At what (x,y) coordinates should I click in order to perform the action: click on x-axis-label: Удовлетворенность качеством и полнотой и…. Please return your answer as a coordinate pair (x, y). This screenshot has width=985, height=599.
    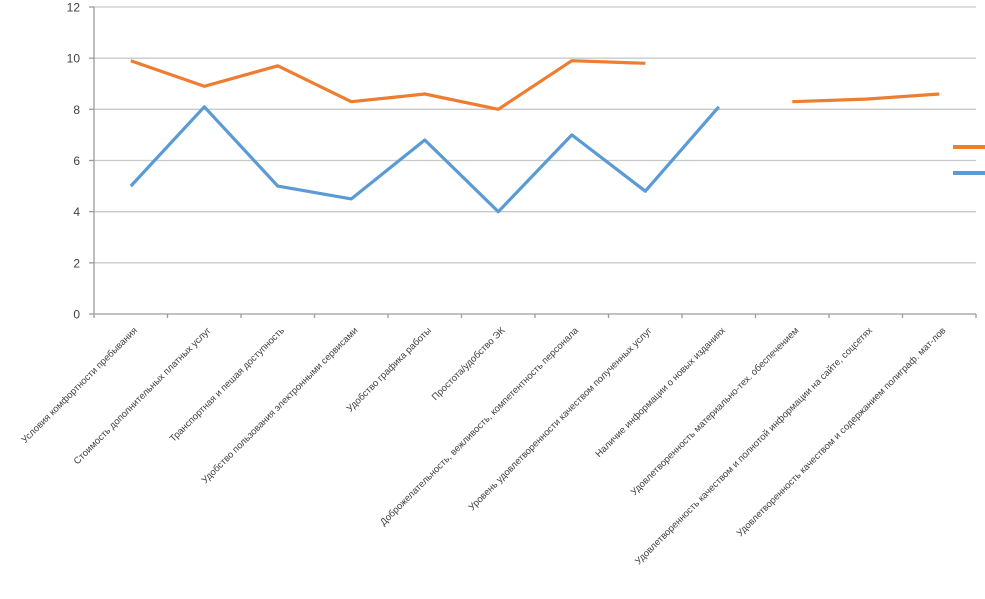
    Looking at the image, I should click on (754, 446).